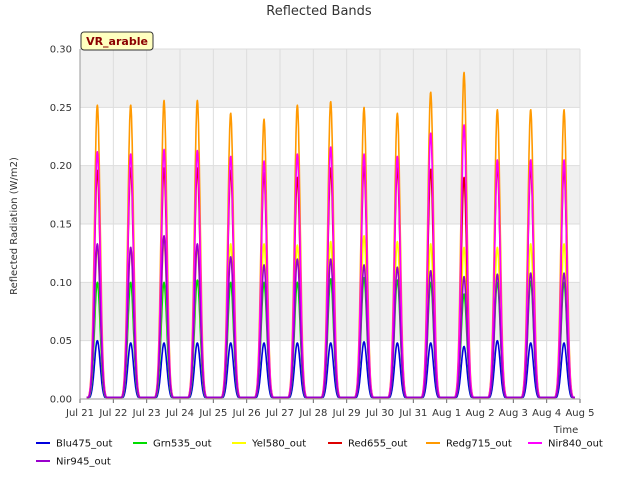 The height and width of the screenshot is (480, 640). What do you see at coordinates (312, 413) in the screenshot?
I see `x-tick-label: Jul 28` at bounding box center [312, 413].